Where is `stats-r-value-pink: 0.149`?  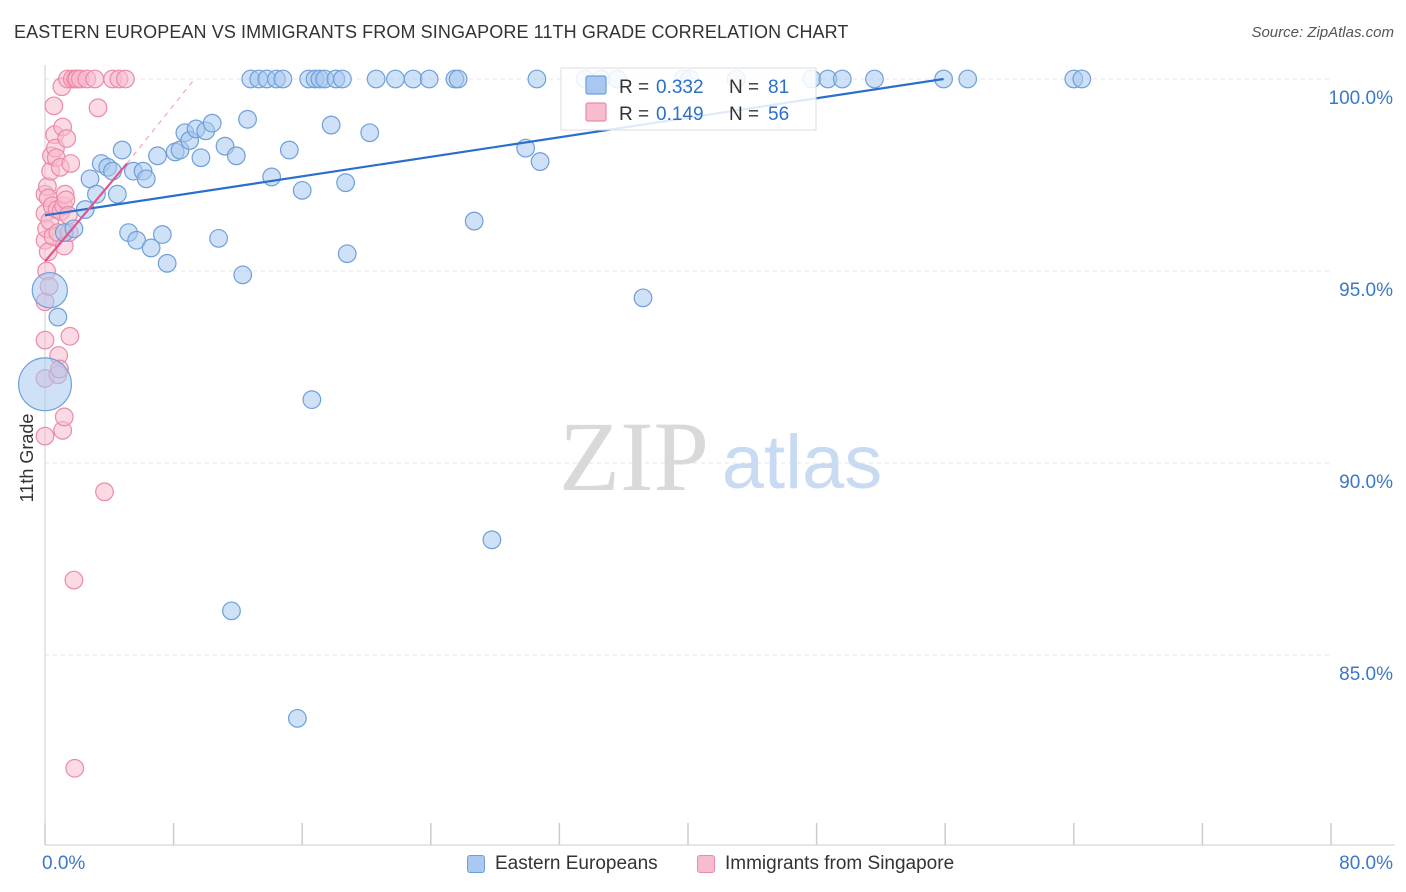 stats-r-value-pink: 0.149 is located at coordinates (680, 114).